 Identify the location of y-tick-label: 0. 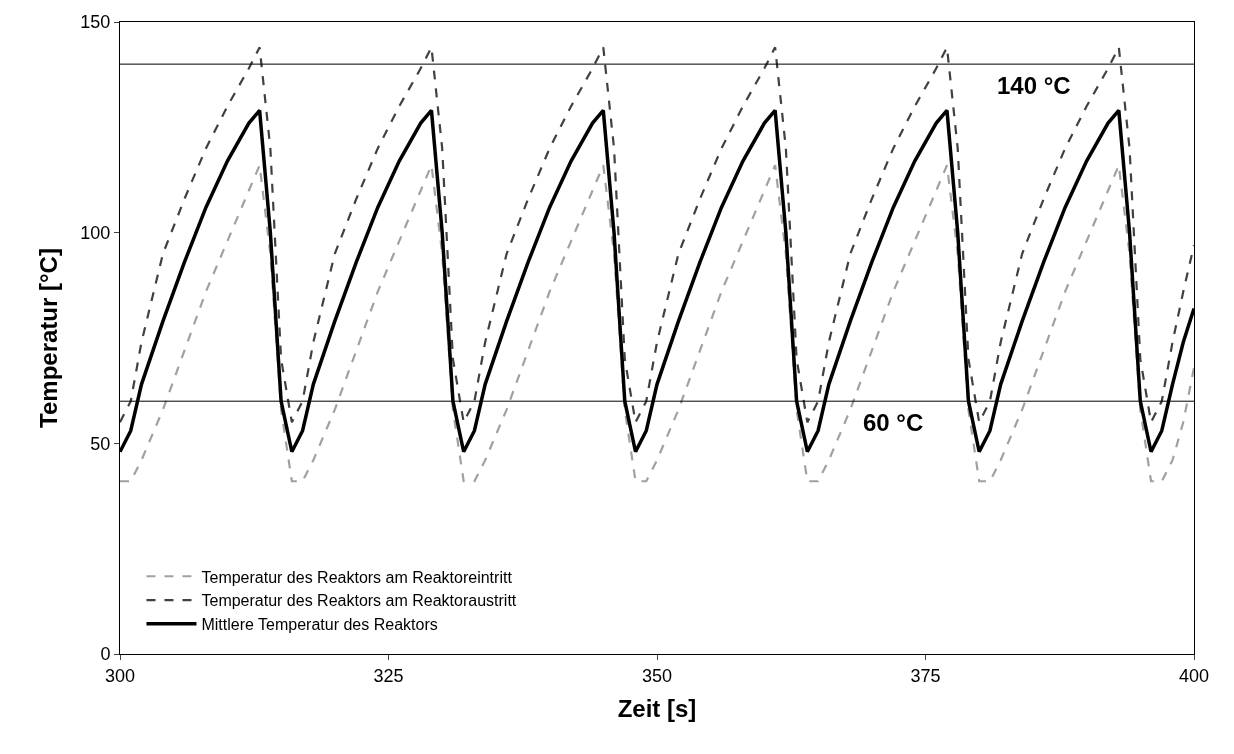
(105, 654).